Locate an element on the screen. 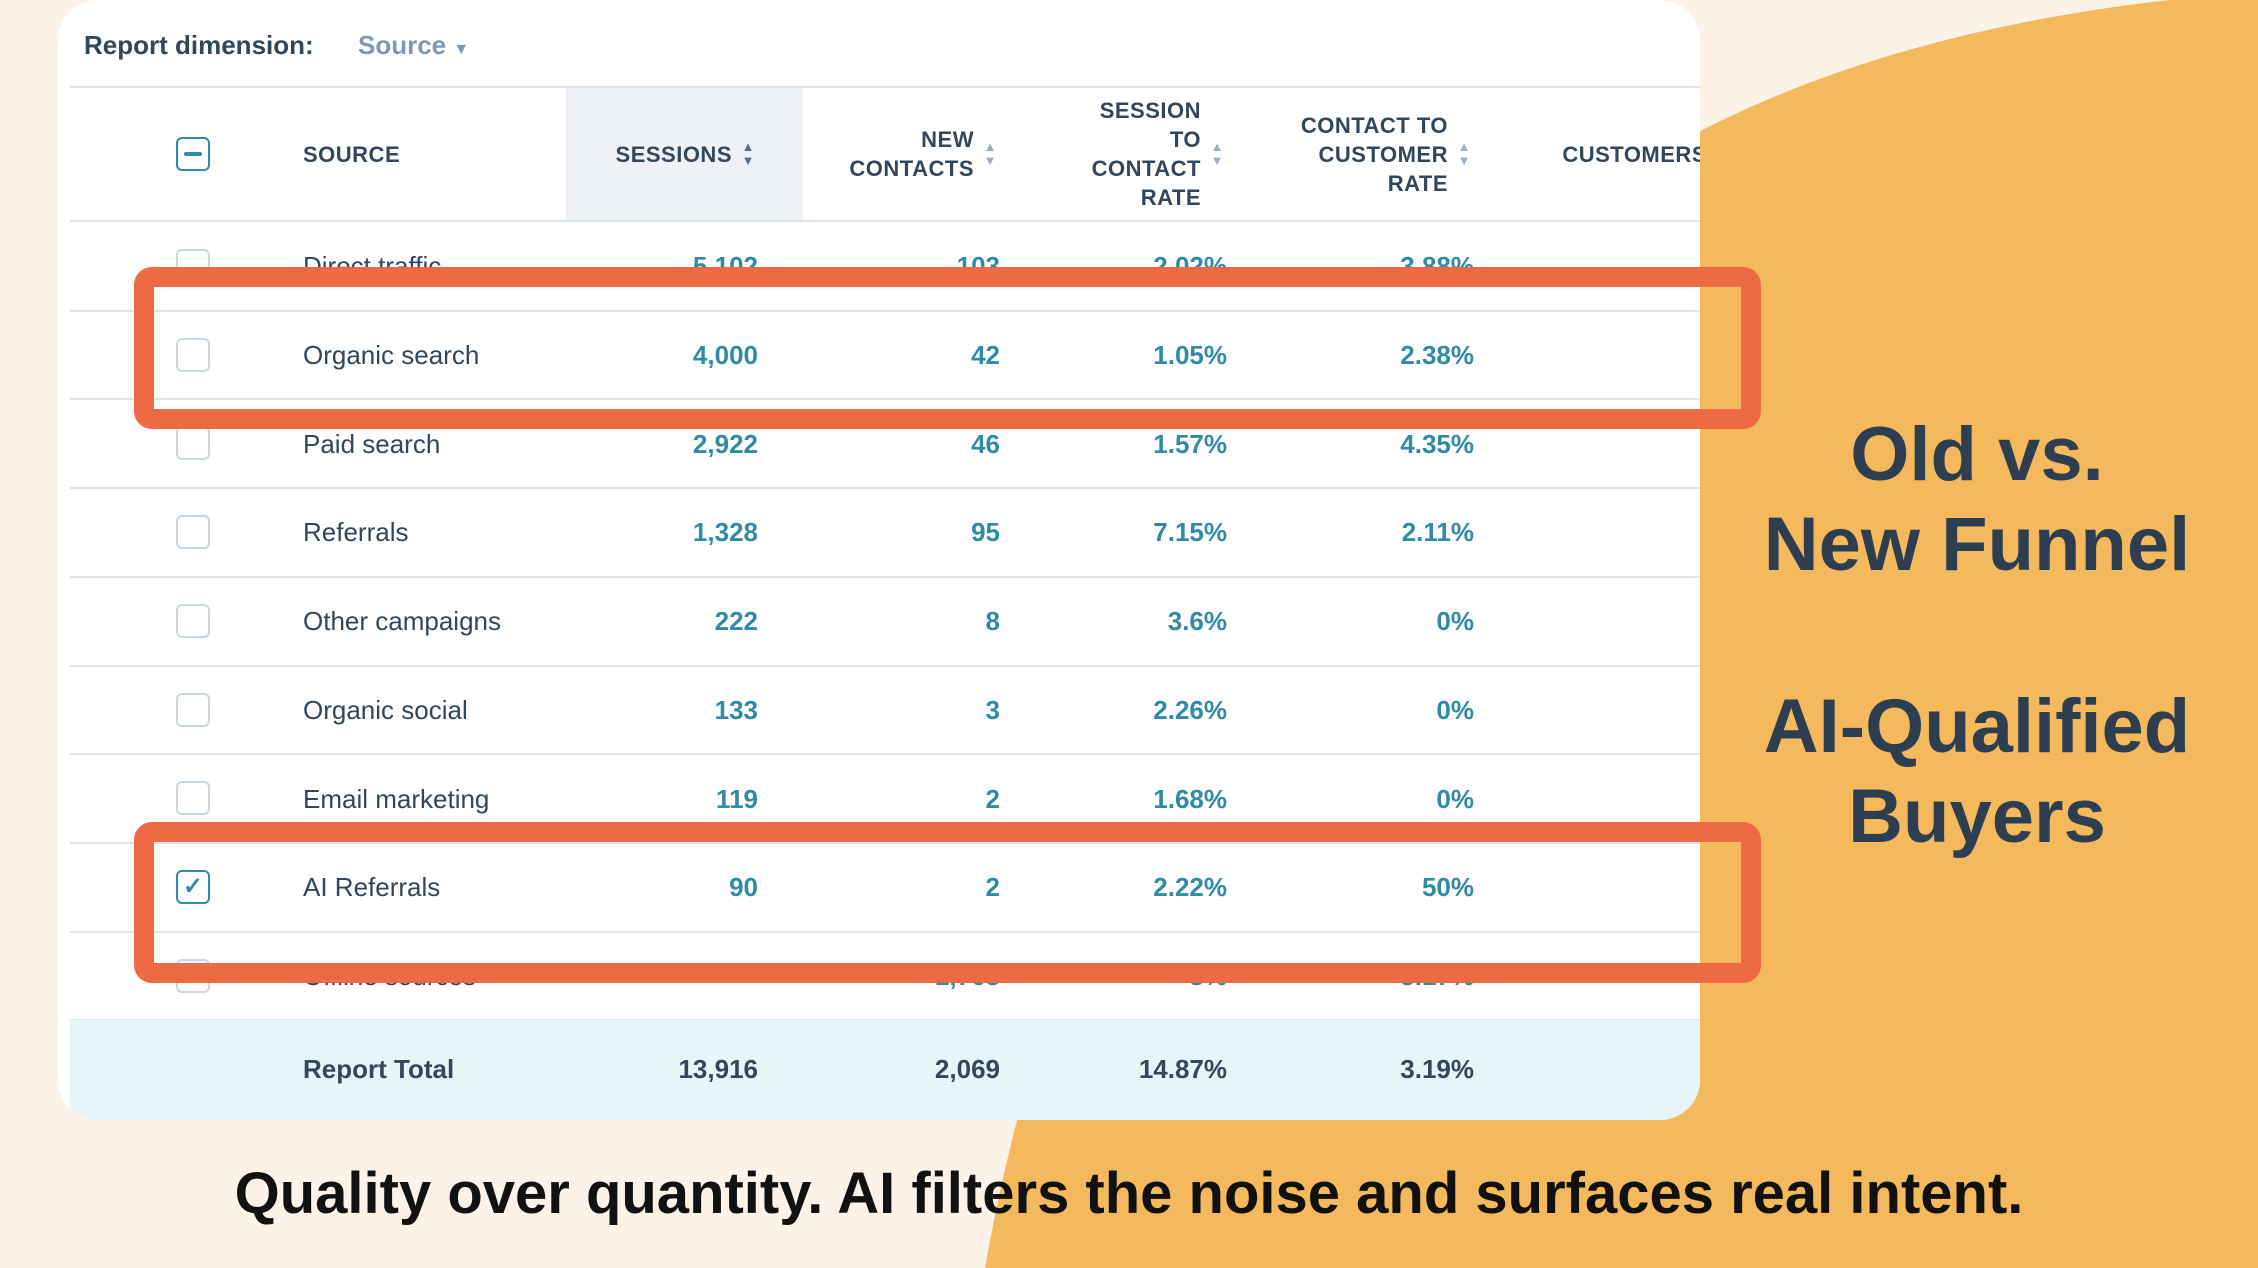  metric-value: 2.26% is located at coordinates (1190, 709).